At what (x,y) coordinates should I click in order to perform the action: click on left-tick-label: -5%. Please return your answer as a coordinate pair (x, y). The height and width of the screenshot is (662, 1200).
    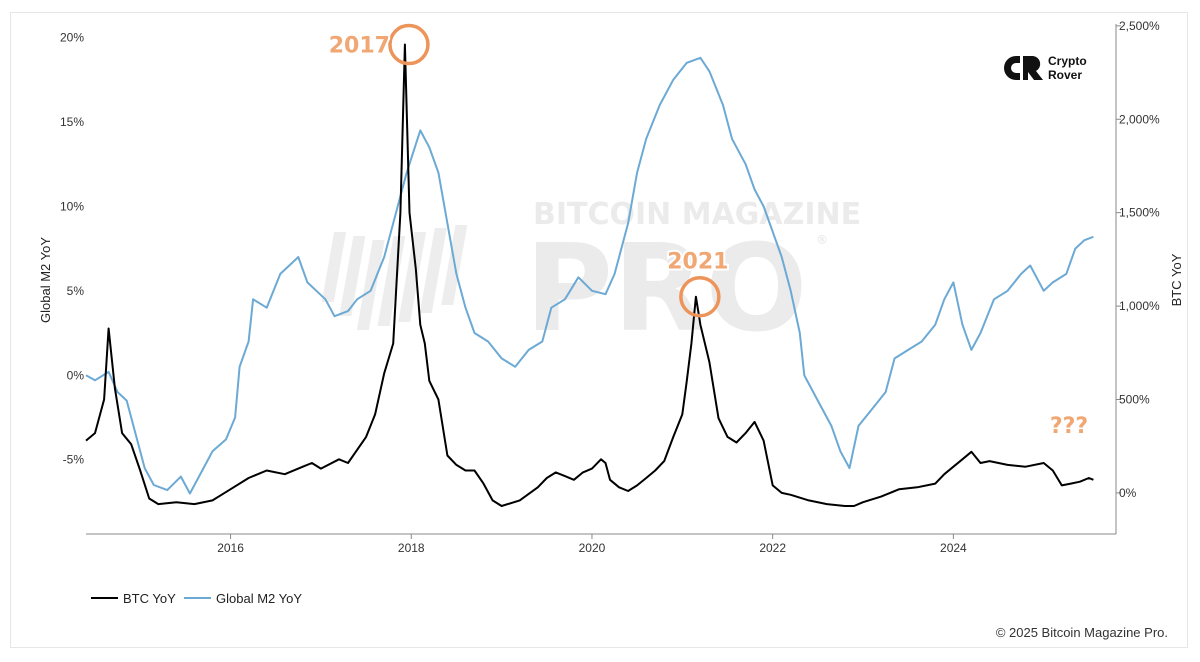
    Looking at the image, I should click on (74, 460).